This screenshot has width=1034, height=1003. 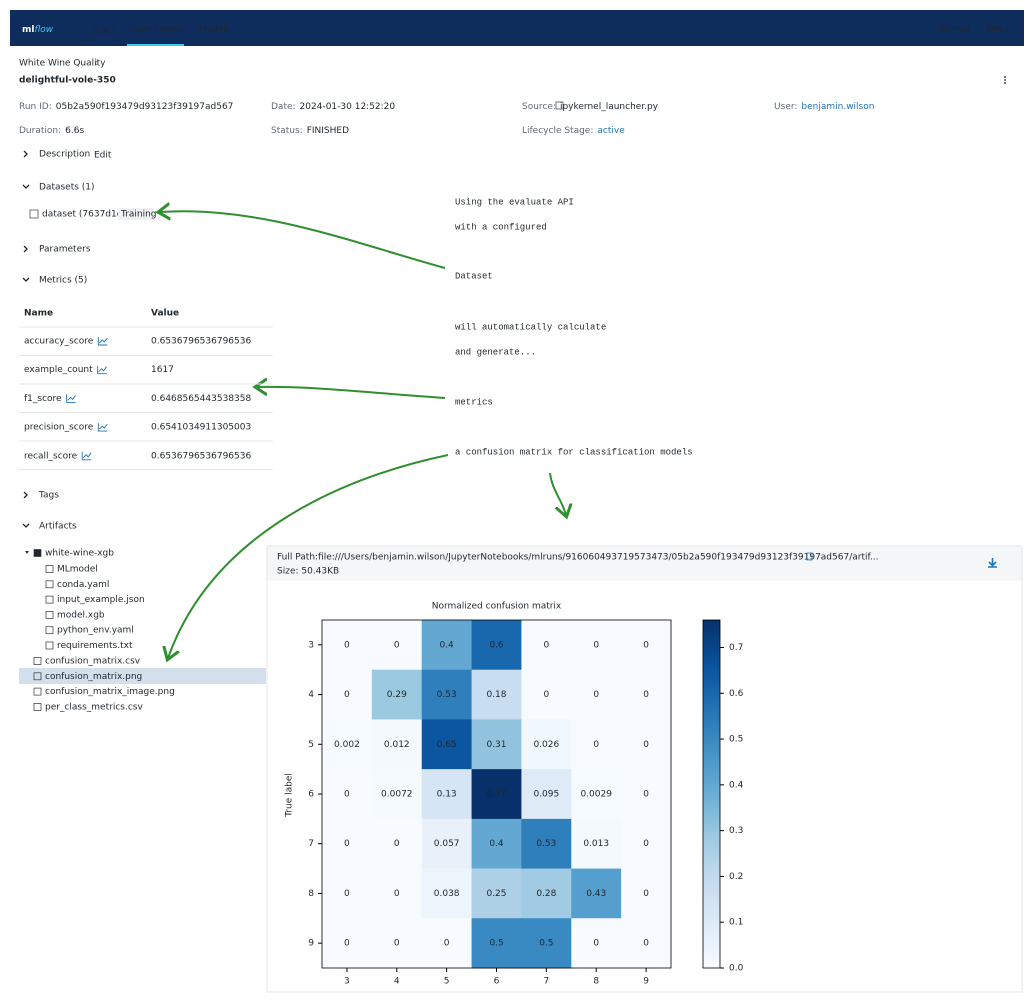 I want to click on annotation: metrics, so click(x=474, y=402).